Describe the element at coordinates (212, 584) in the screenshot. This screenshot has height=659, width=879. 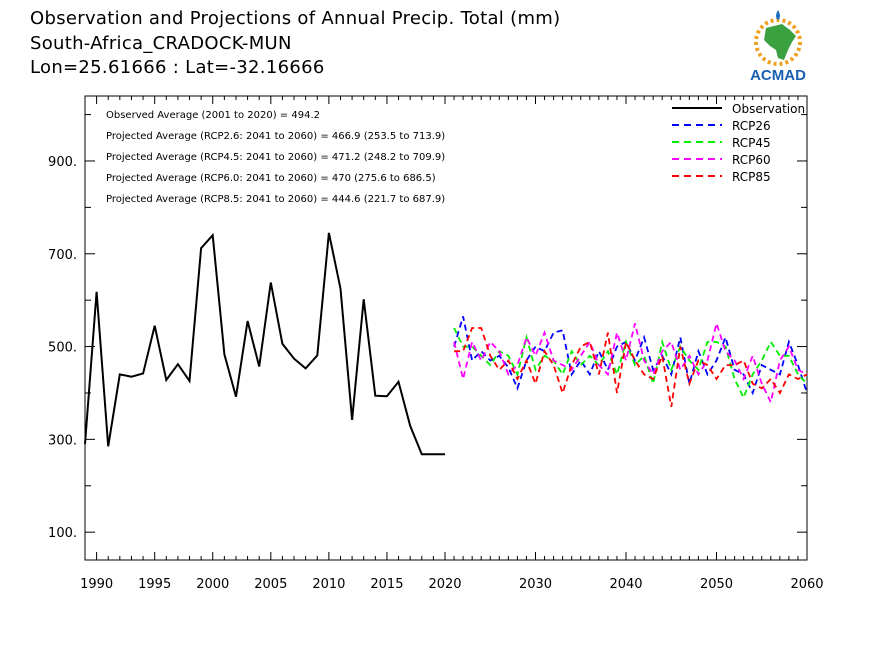
I see `x-tick-label: 2000` at that location.